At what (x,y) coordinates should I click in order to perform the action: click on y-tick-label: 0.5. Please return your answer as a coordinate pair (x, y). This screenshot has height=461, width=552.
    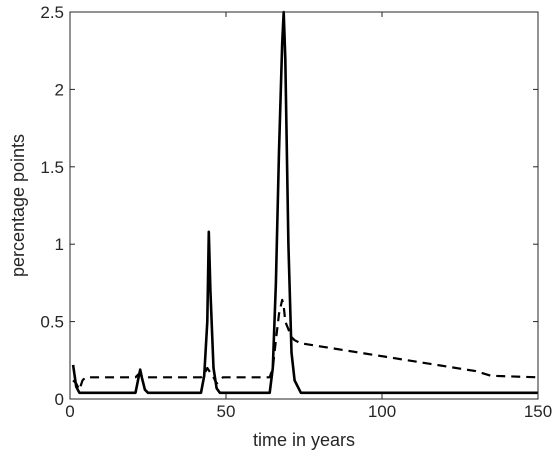
    Looking at the image, I should click on (52, 322).